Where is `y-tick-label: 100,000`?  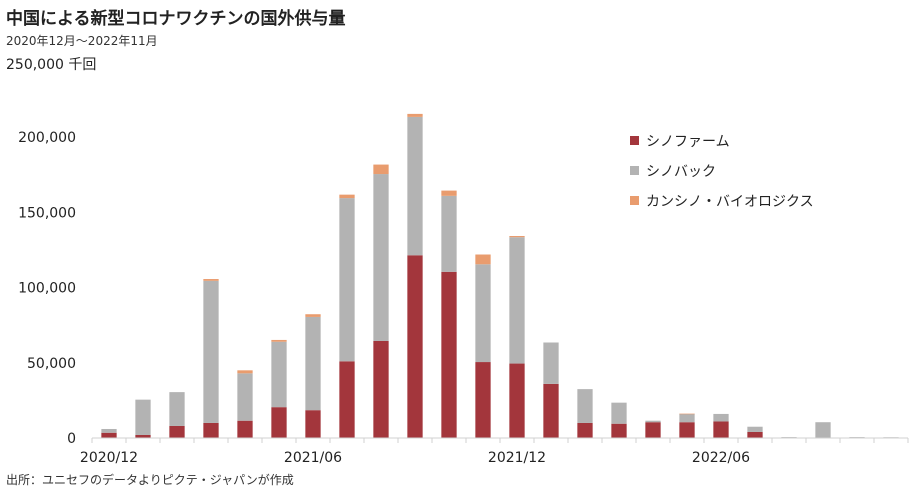 y-tick-label: 100,000 is located at coordinates (47, 289).